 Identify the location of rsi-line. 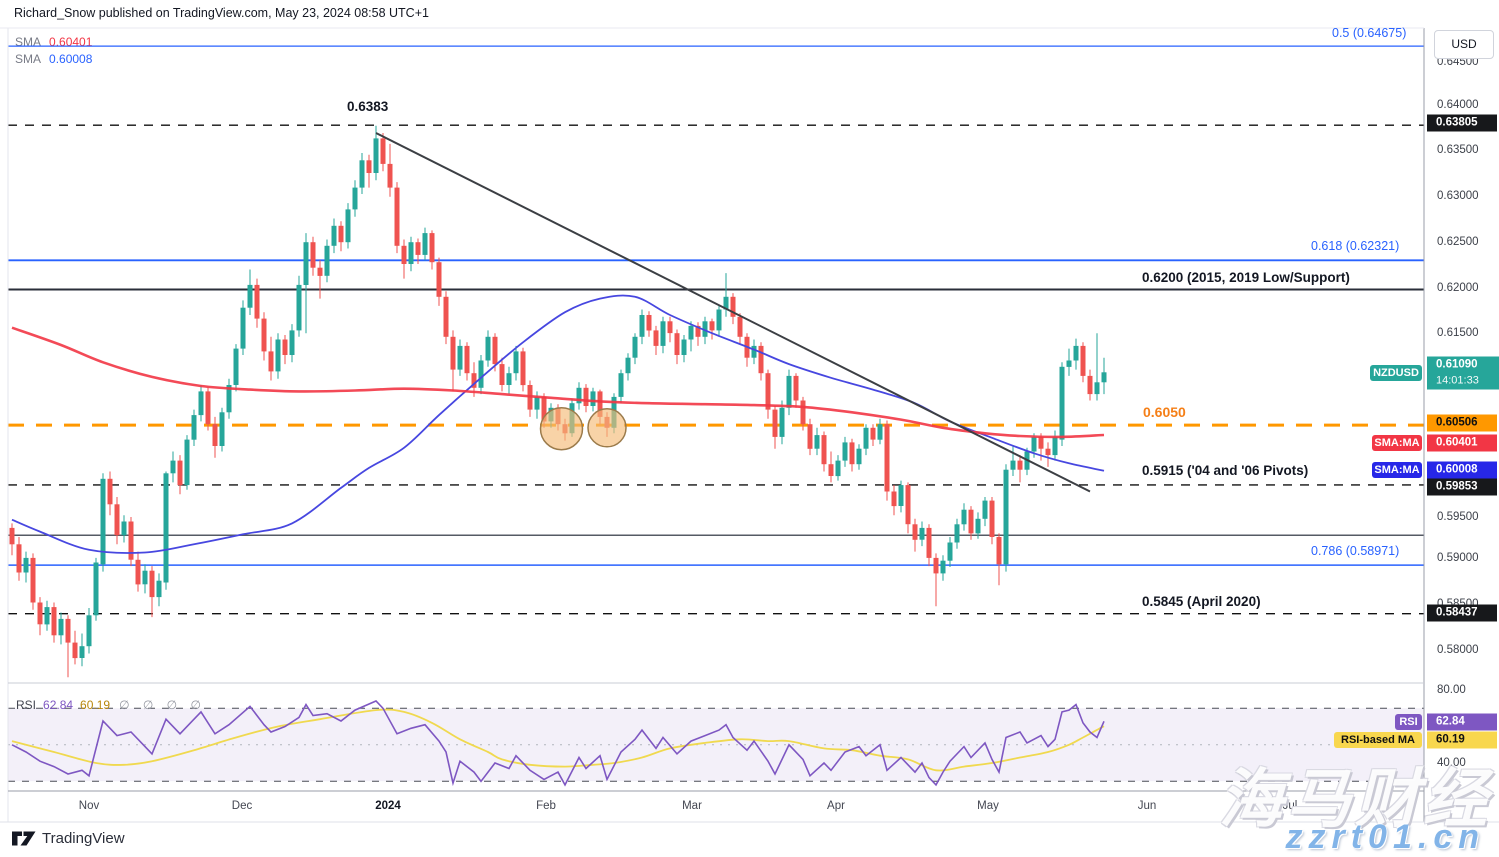
(558, 743).